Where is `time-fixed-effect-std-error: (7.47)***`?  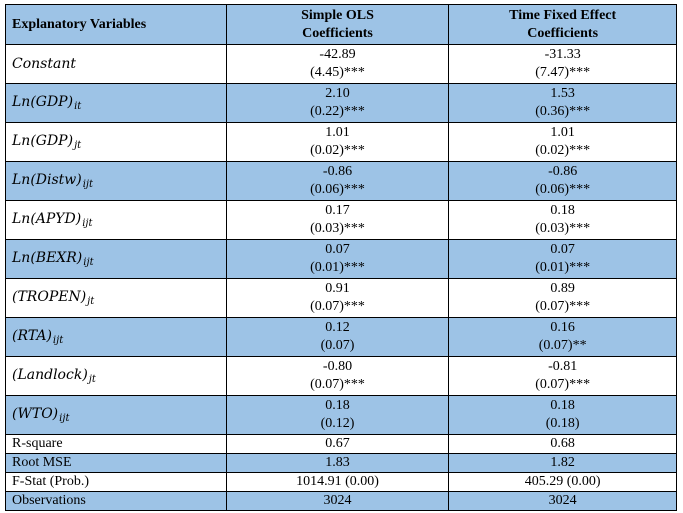 time-fixed-effect-std-error: (7.47)*** is located at coordinates (563, 72).